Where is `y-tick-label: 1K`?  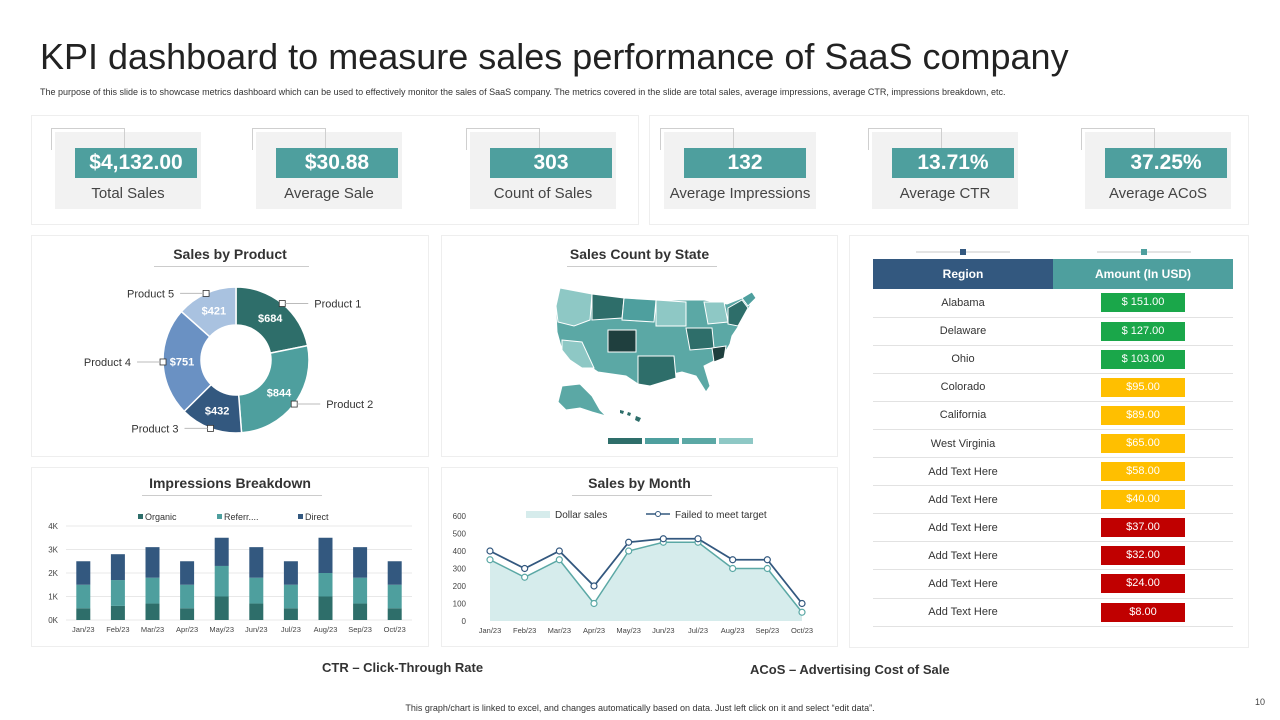 y-tick-label: 1K is located at coordinates (53, 597).